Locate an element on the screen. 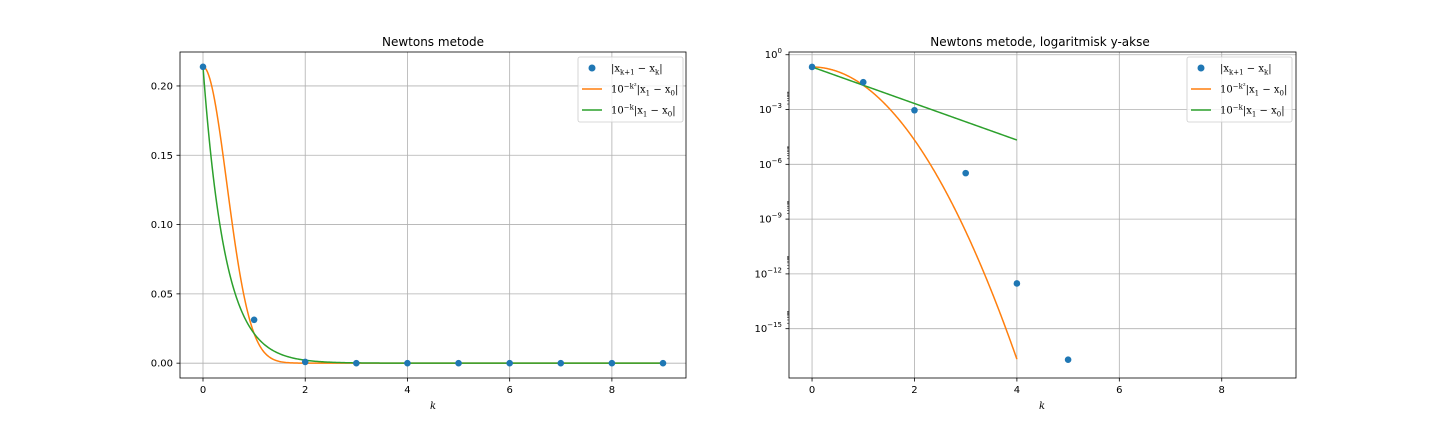  x-ticks-linear: 0 2 4 6 8 is located at coordinates (407, 387).